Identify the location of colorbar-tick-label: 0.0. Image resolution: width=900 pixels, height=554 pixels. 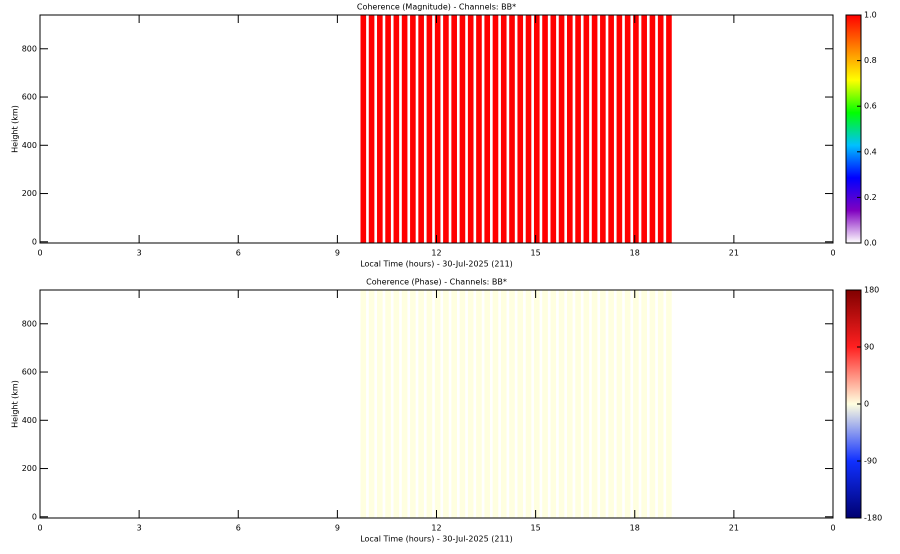
(870, 243).